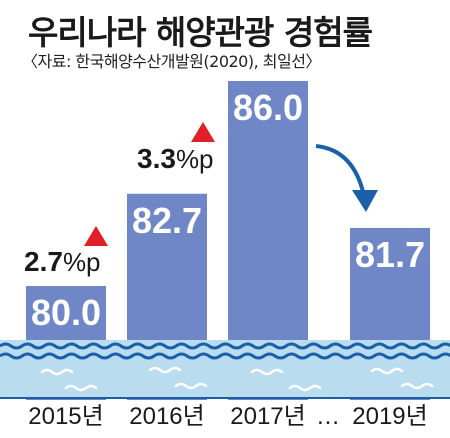  What do you see at coordinates (66, 312) in the screenshot?
I see `value-label-2015년: 80.0` at bounding box center [66, 312].